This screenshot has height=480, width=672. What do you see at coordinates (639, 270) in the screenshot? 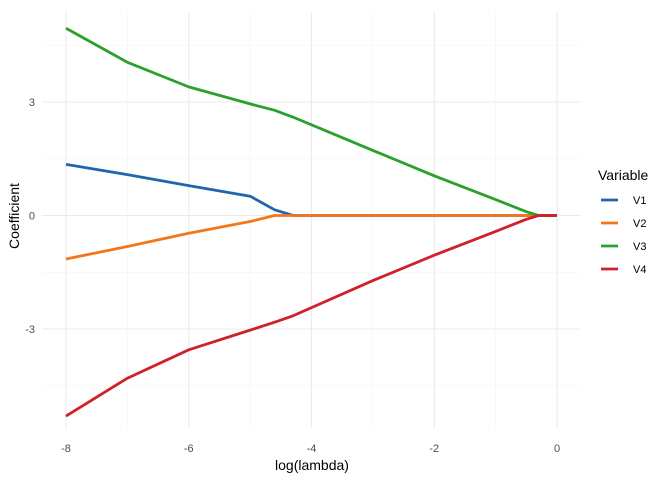
I see `legend-label-v4: V4` at bounding box center [639, 270].